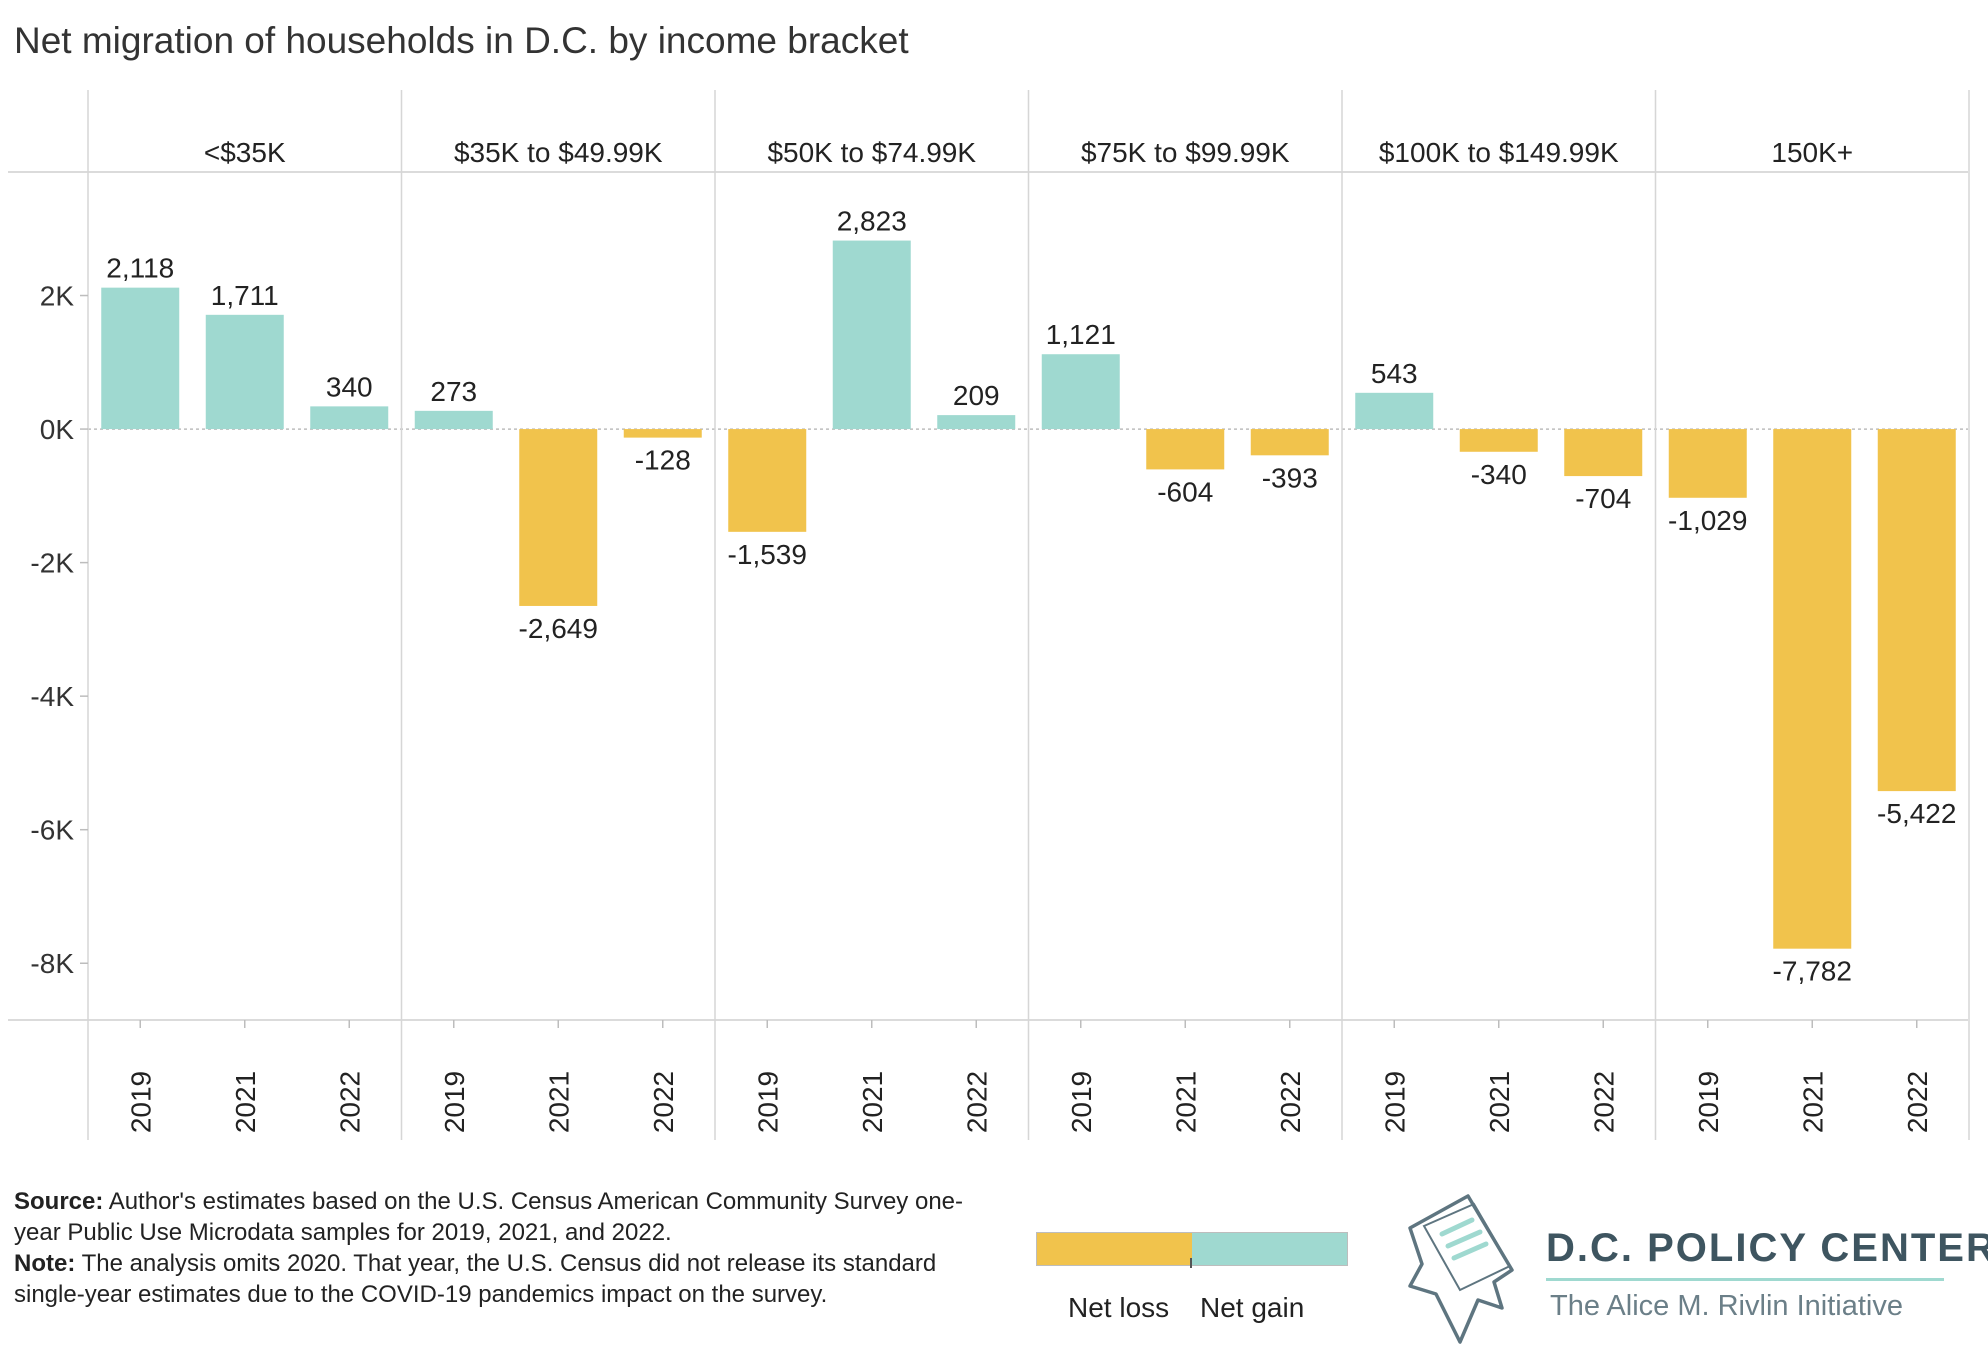 The height and width of the screenshot is (1364, 1988). Describe the element at coordinates (244, 372) in the screenshot. I see `bar-35k-2021` at that location.